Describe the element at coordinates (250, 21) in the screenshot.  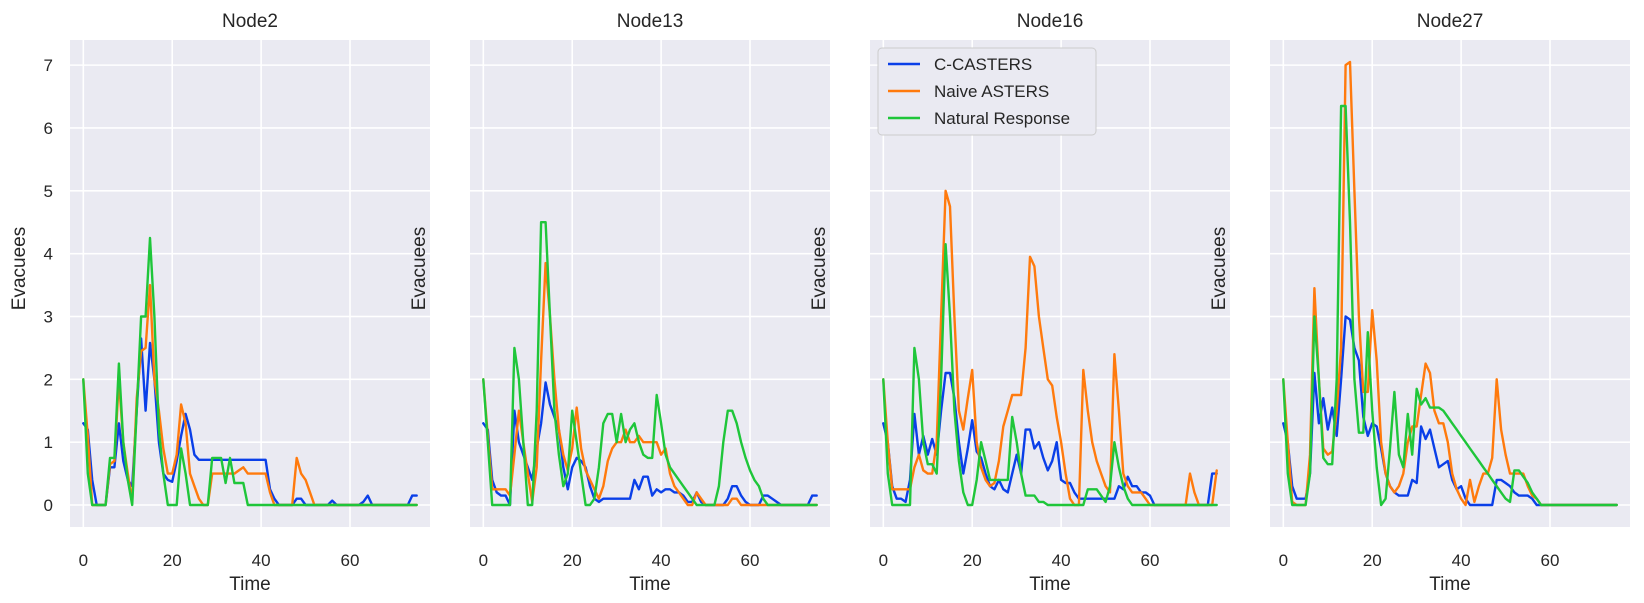
I see `panel-title: Node2` at that location.